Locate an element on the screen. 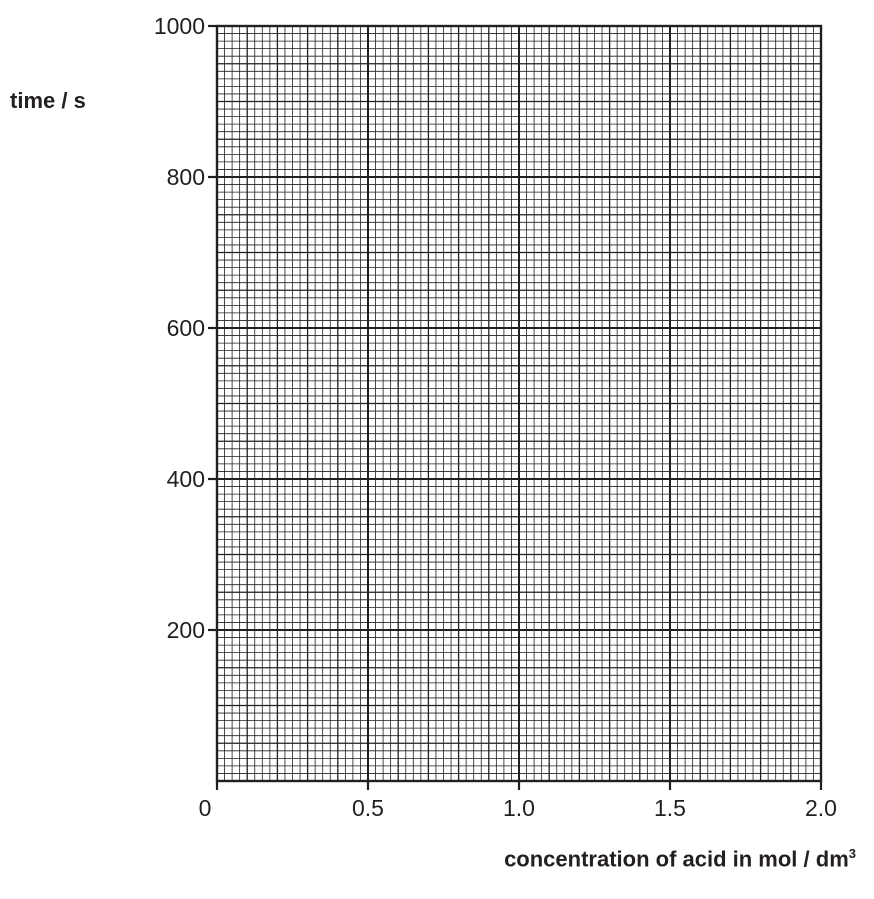 This screenshot has width=874, height=899. y-axis-label: time / s is located at coordinates (48, 100).